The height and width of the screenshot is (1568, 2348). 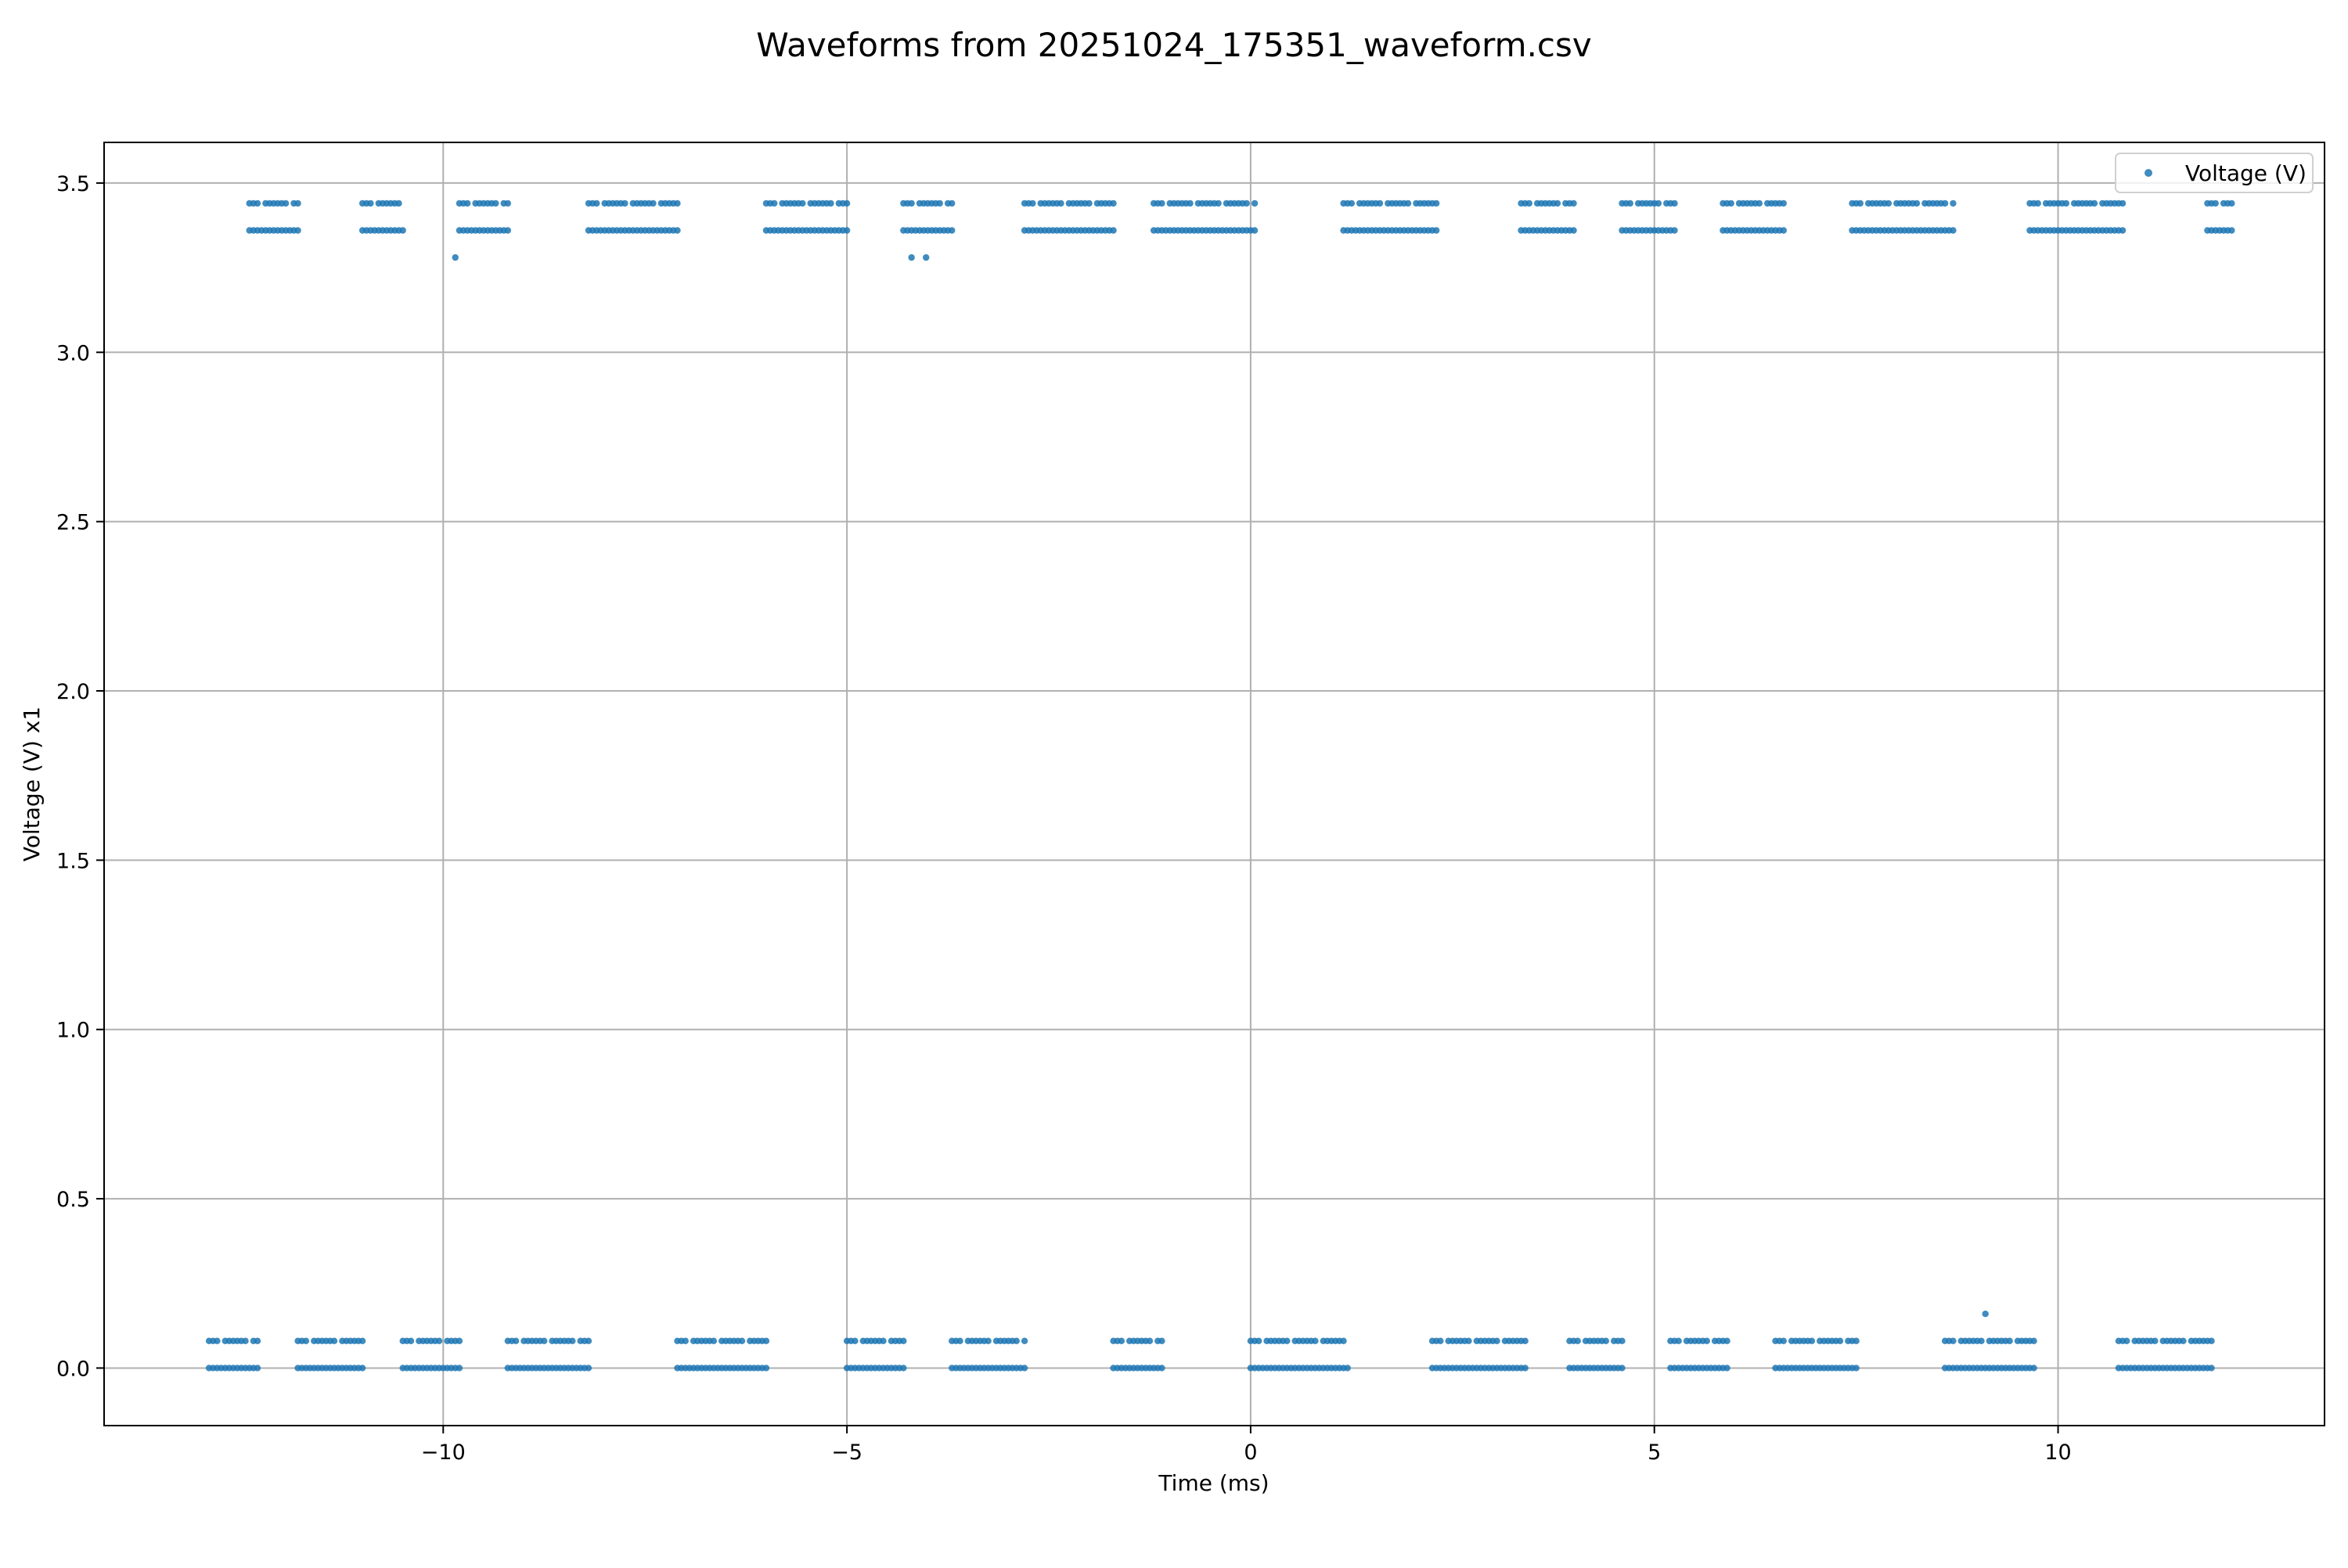 I want to click on legend: Voltage (V), so click(x=2214, y=173).